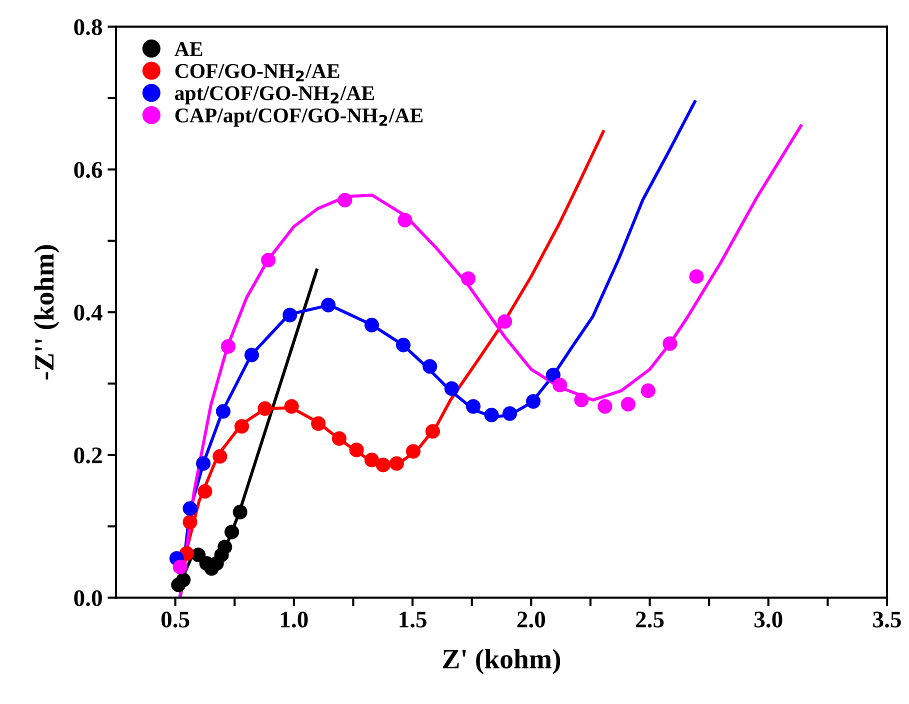 Image resolution: width=909 pixels, height=704 pixels. Describe the element at coordinates (88, 455) in the screenshot. I see `y-tick-label: 0.2` at that location.